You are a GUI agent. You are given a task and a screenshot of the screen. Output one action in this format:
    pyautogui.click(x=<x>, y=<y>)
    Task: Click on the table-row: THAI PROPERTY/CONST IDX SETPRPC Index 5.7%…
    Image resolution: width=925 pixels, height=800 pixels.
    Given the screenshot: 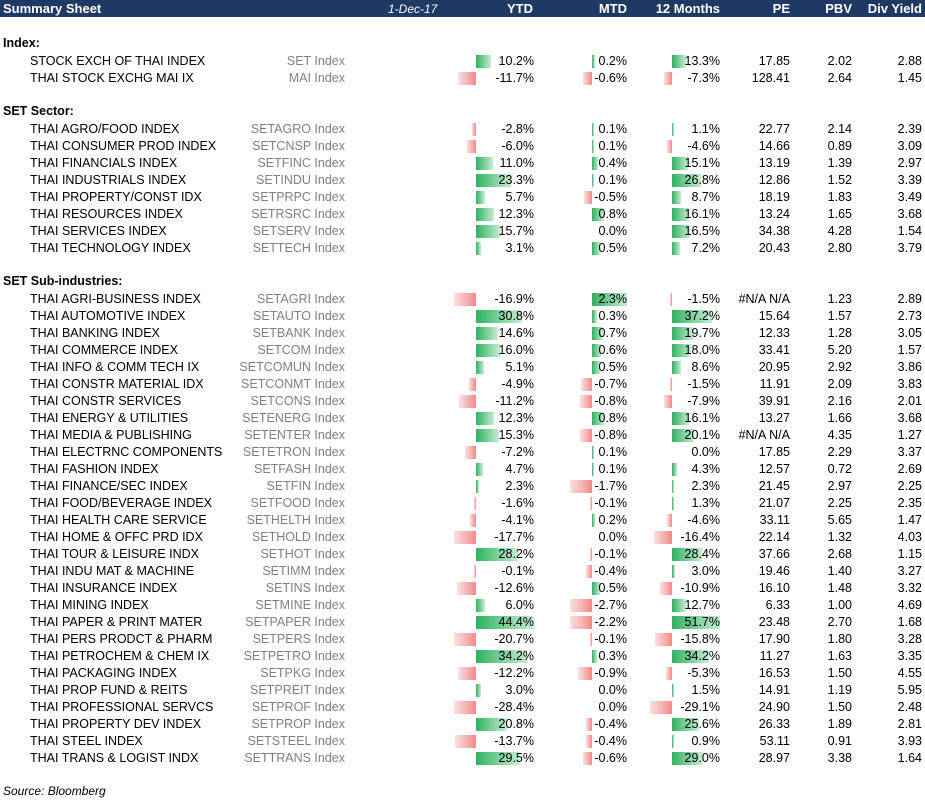 What is the action you would take?
    pyautogui.click(x=462, y=197)
    